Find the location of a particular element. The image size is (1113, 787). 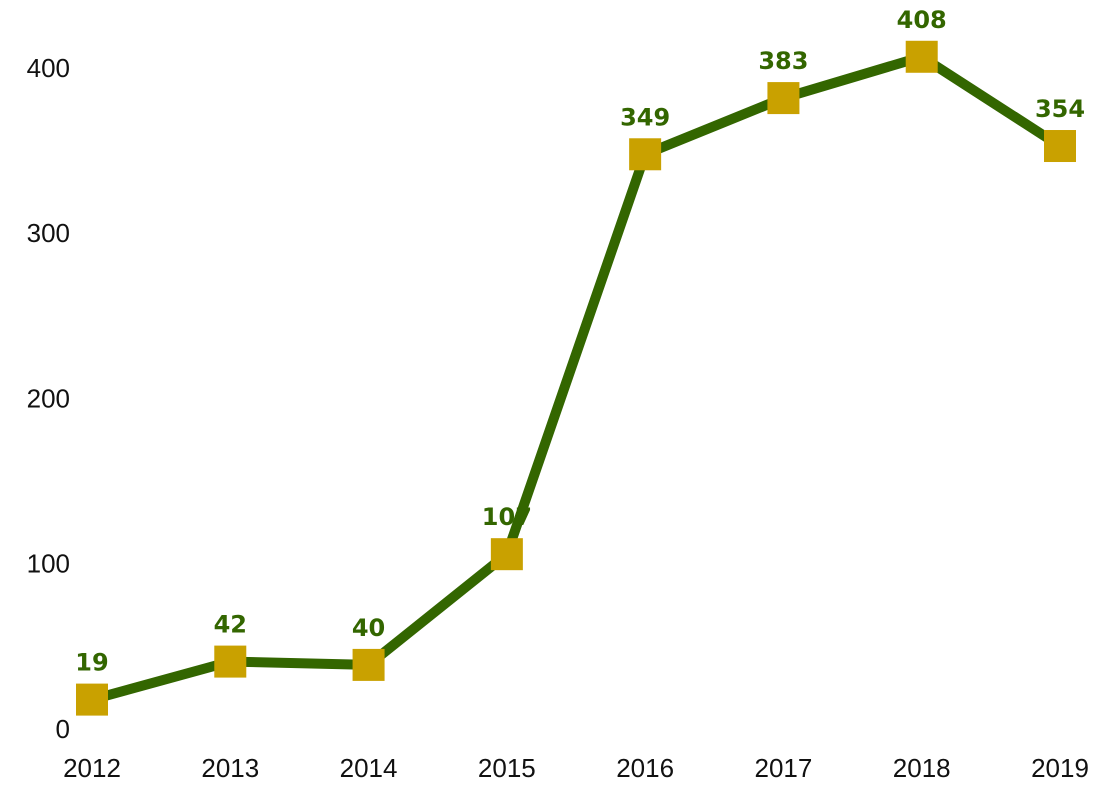

y-tick-label: 300 is located at coordinates (48, 233).